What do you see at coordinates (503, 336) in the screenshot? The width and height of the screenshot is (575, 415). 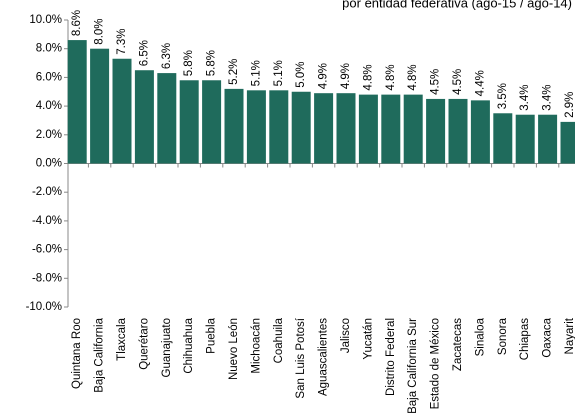 I see `x-tick-label: Sonora` at bounding box center [503, 336].